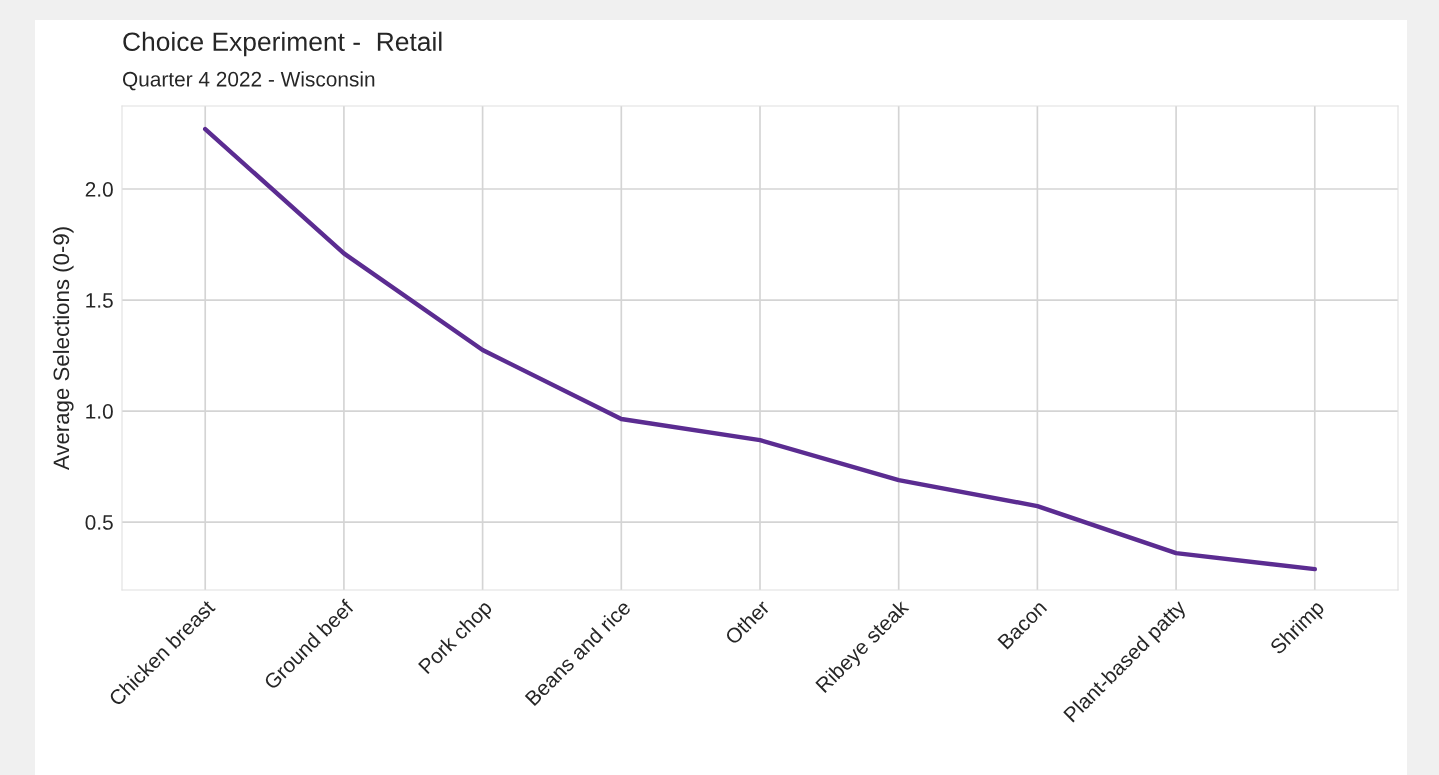 This screenshot has height=775, width=1439. What do you see at coordinates (63, 349) in the screenshot?
I see `y-axis-title: Average Selections (0-9)` at bounding box center [63, 349].